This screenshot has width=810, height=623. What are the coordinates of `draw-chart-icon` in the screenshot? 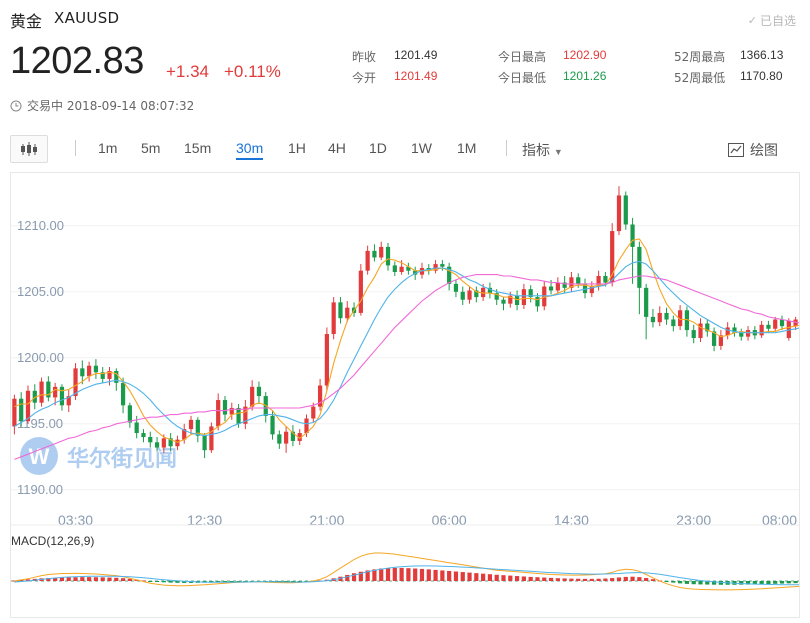 It's located at (736, 150).